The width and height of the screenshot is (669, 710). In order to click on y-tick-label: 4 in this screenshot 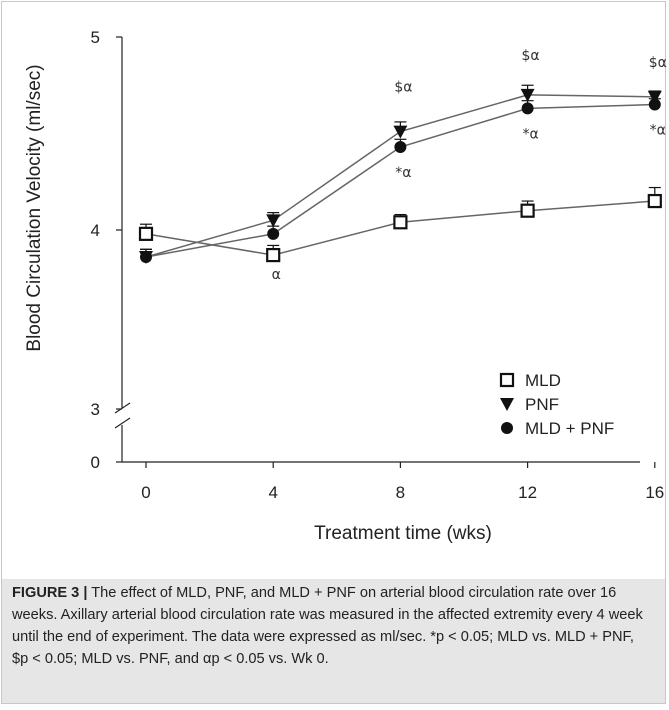, I will do `click(95, 230)`.